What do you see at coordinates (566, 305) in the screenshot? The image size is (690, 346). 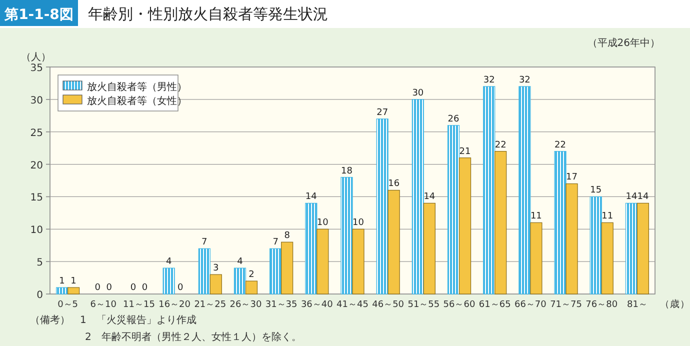 I see `x-tick-label: 71～75` at bounding box center [566, 305].